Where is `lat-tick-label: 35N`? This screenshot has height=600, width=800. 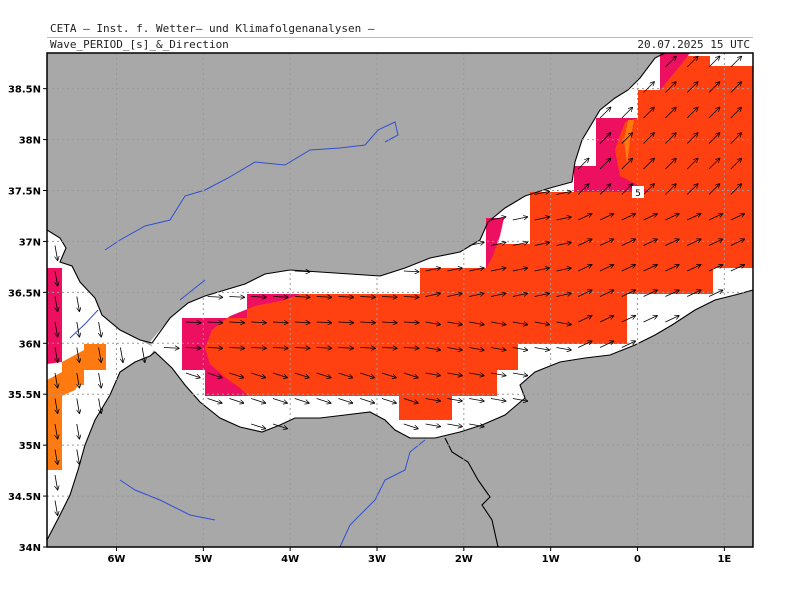 lat-tick-label: 35N is located at coordinates (30, 446).